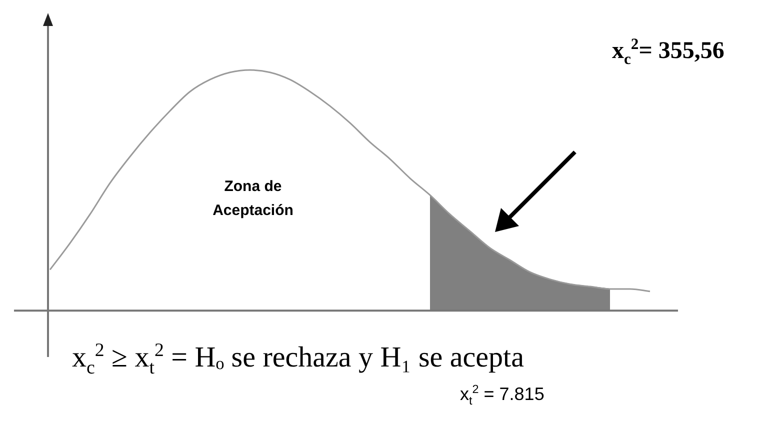  What do you see at coordinates (502, 395) in the screenshot?
I see `text: x$_{t}$$^{2}$ = 7.815` at bounding box center [502, 395].